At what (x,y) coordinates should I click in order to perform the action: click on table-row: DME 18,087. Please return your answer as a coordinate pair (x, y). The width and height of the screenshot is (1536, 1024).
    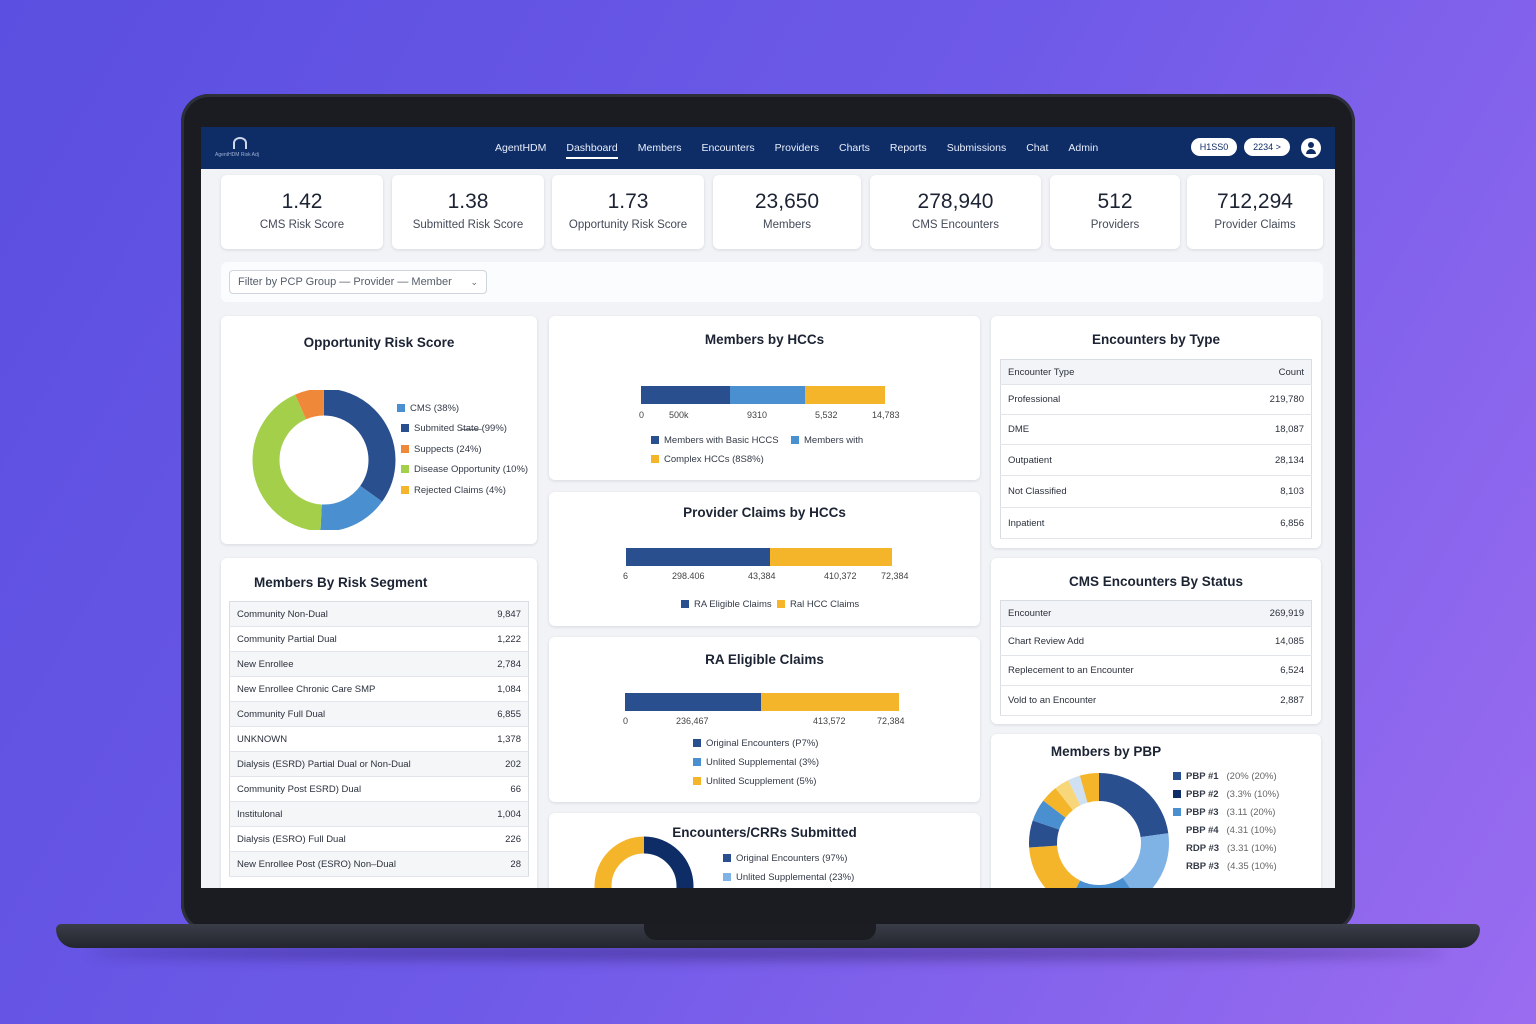
    Looking at the image, I should click on (1156, 429).